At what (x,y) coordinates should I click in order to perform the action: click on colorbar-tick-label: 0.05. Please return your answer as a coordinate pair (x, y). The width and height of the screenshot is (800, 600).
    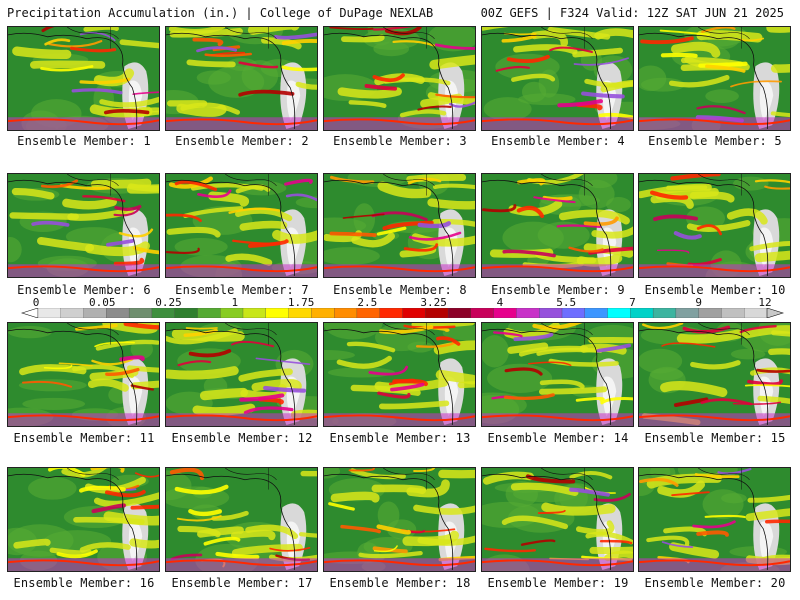
    Looking at the image, I should click on (102, 302).